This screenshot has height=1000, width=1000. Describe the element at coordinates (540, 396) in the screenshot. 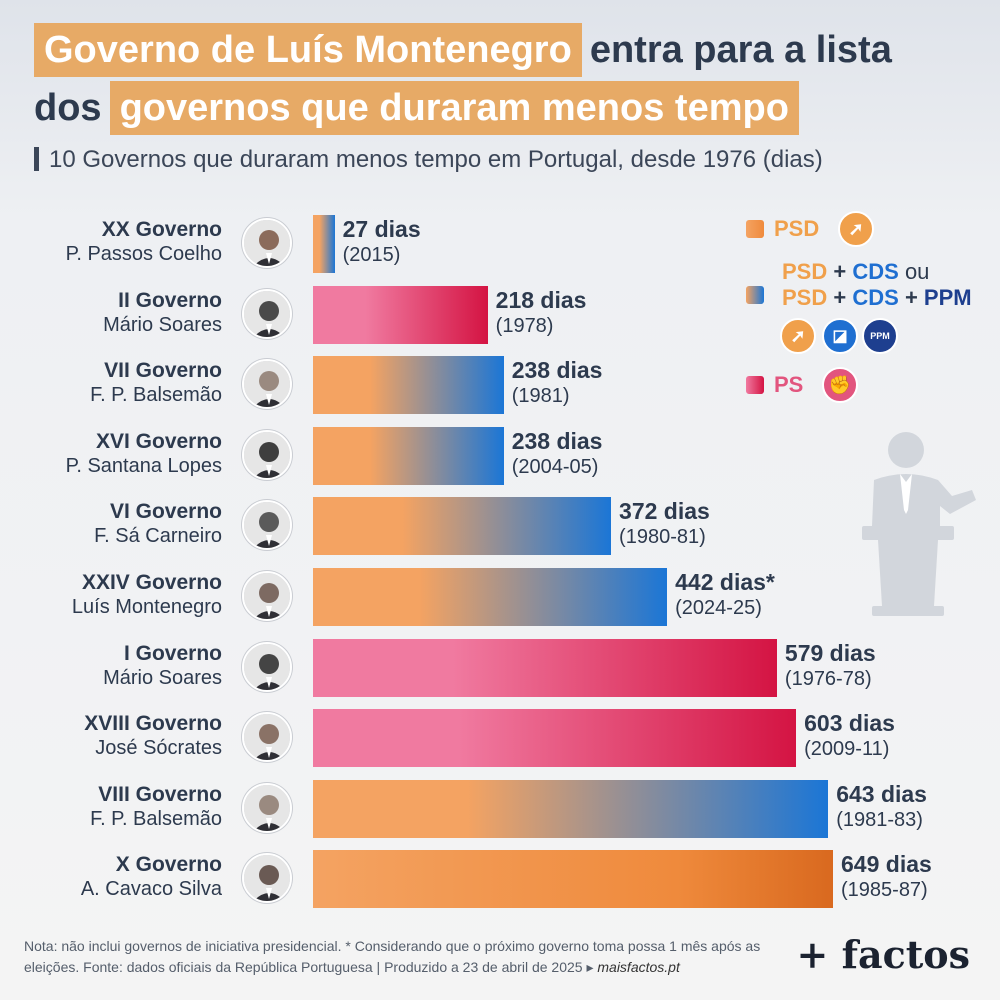

I see `years-label: (1981)` at that location.